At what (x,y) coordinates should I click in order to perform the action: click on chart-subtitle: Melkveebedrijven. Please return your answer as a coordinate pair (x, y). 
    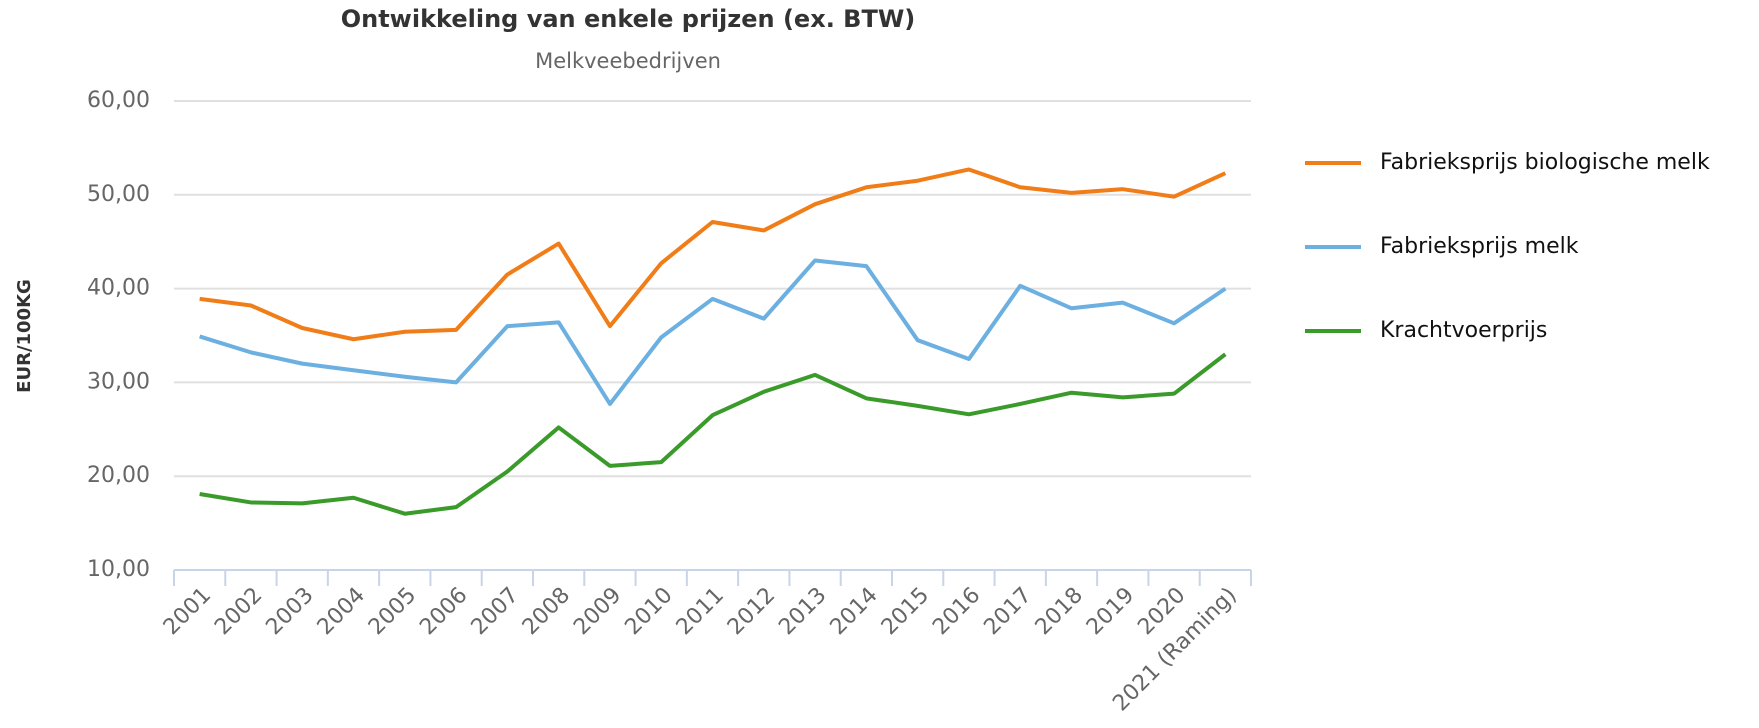
    Looking at the image, I should click on (628, 61).